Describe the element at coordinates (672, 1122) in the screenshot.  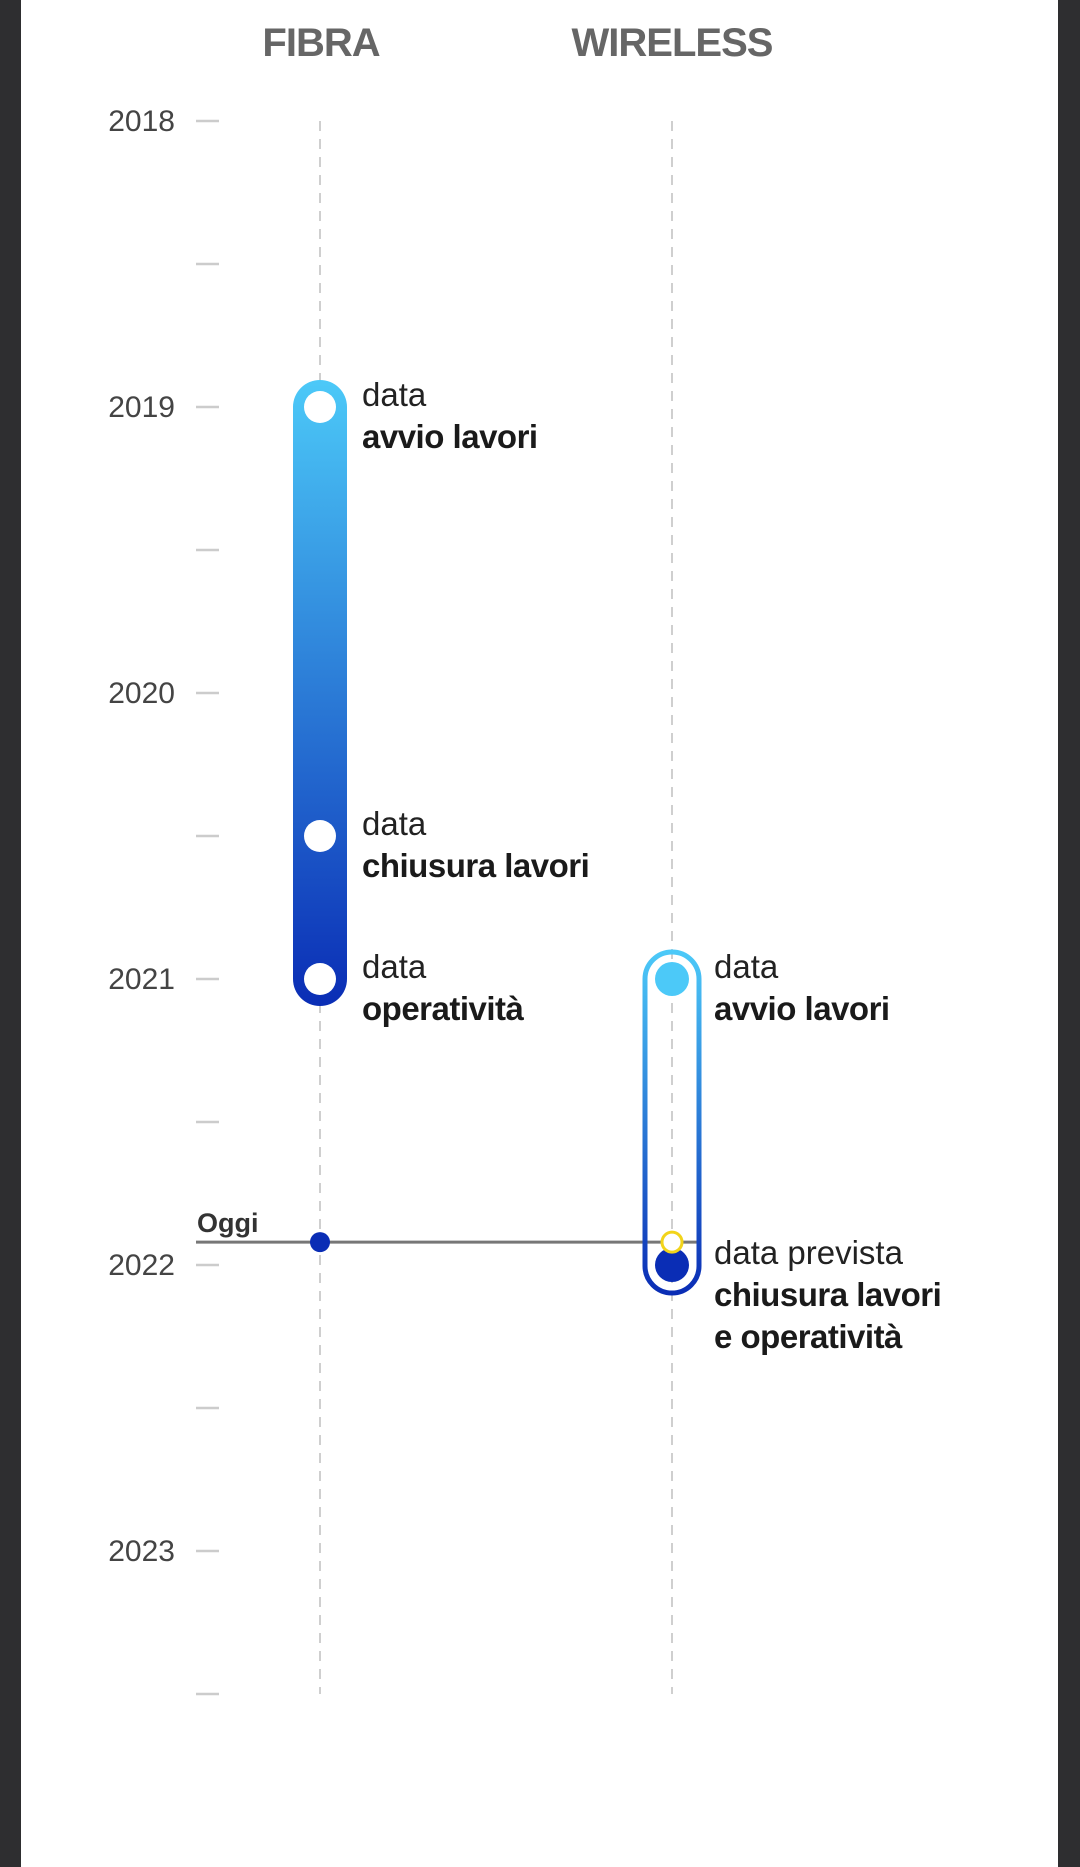
I see `wireless-progress-capsule` at that location.